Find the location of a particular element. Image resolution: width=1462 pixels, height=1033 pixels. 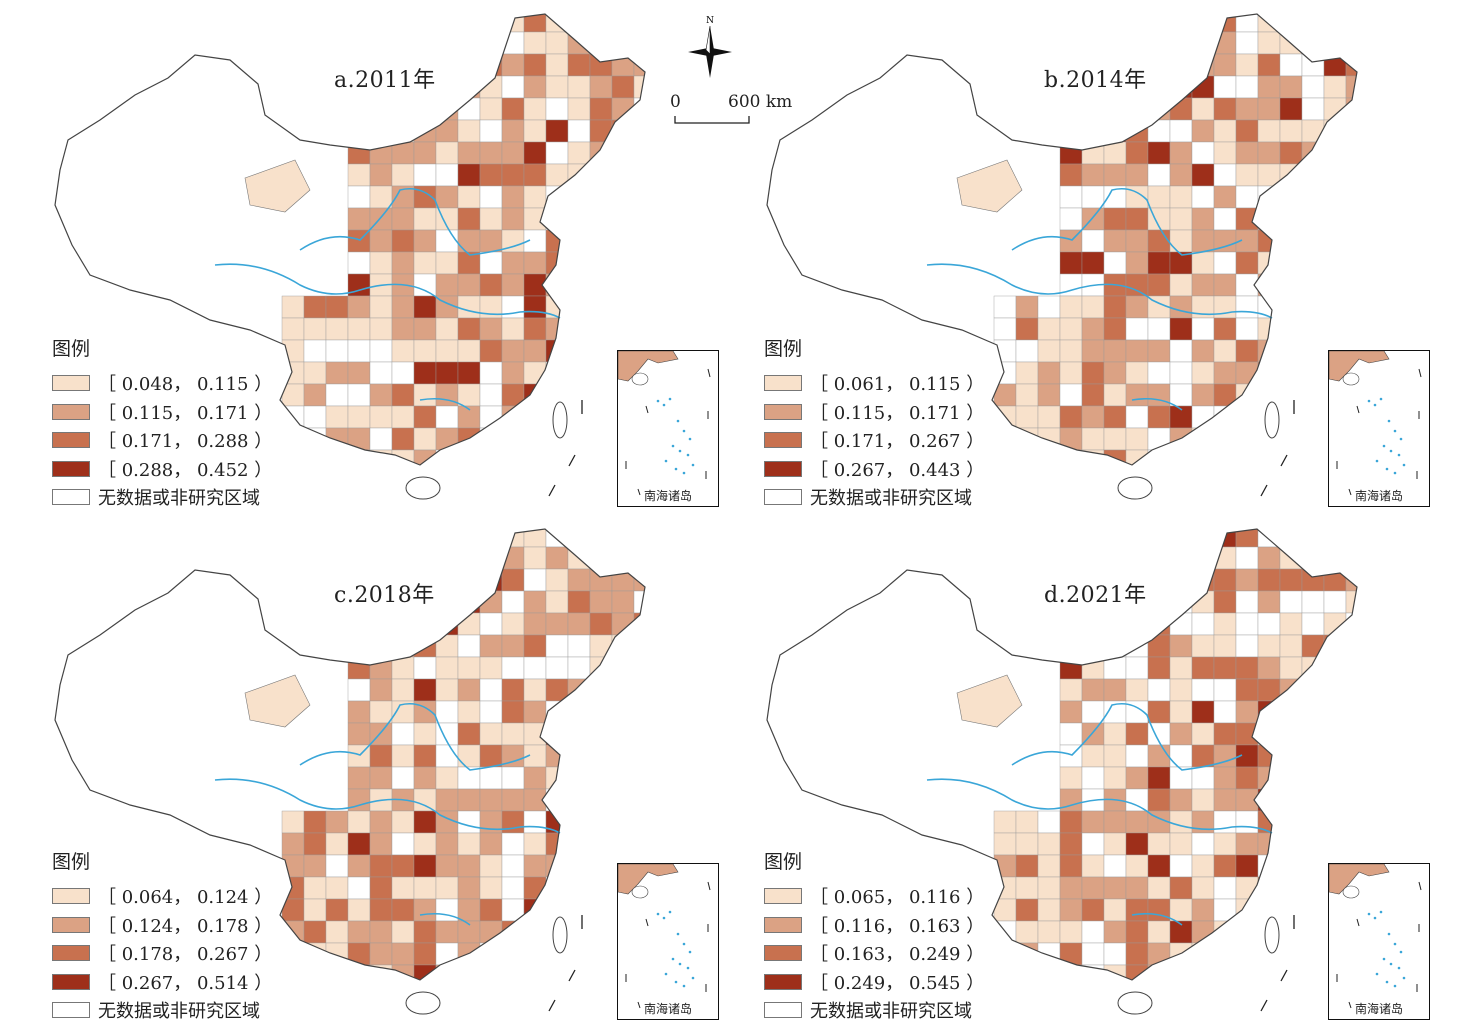

panel-title: b.2014年 is located at coordinates (1095, 80).